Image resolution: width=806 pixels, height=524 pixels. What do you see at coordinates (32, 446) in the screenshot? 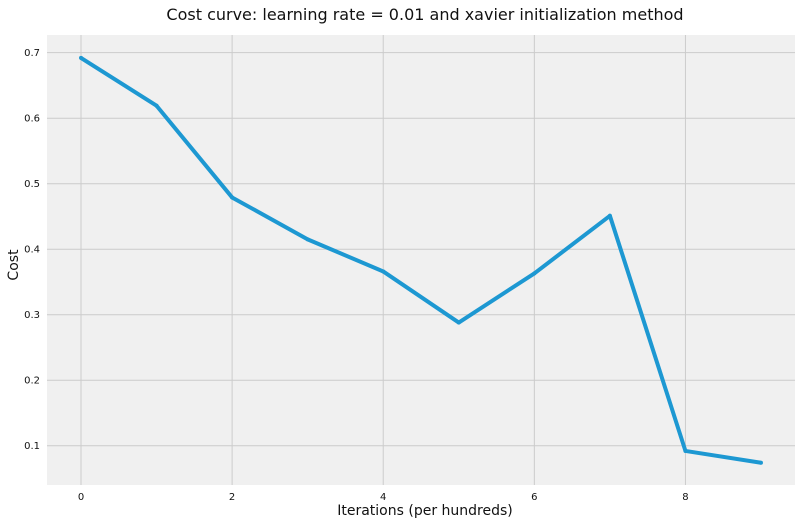
I see `y-tick-label: 0.1` at bounding box center [32, 446].